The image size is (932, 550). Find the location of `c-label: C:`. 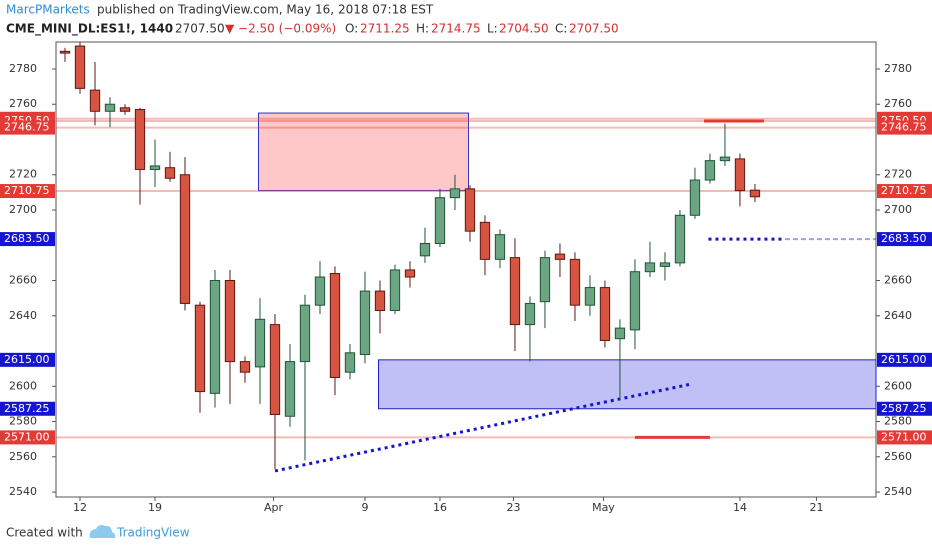

c-label: C: is located at coordinates (561, 29).